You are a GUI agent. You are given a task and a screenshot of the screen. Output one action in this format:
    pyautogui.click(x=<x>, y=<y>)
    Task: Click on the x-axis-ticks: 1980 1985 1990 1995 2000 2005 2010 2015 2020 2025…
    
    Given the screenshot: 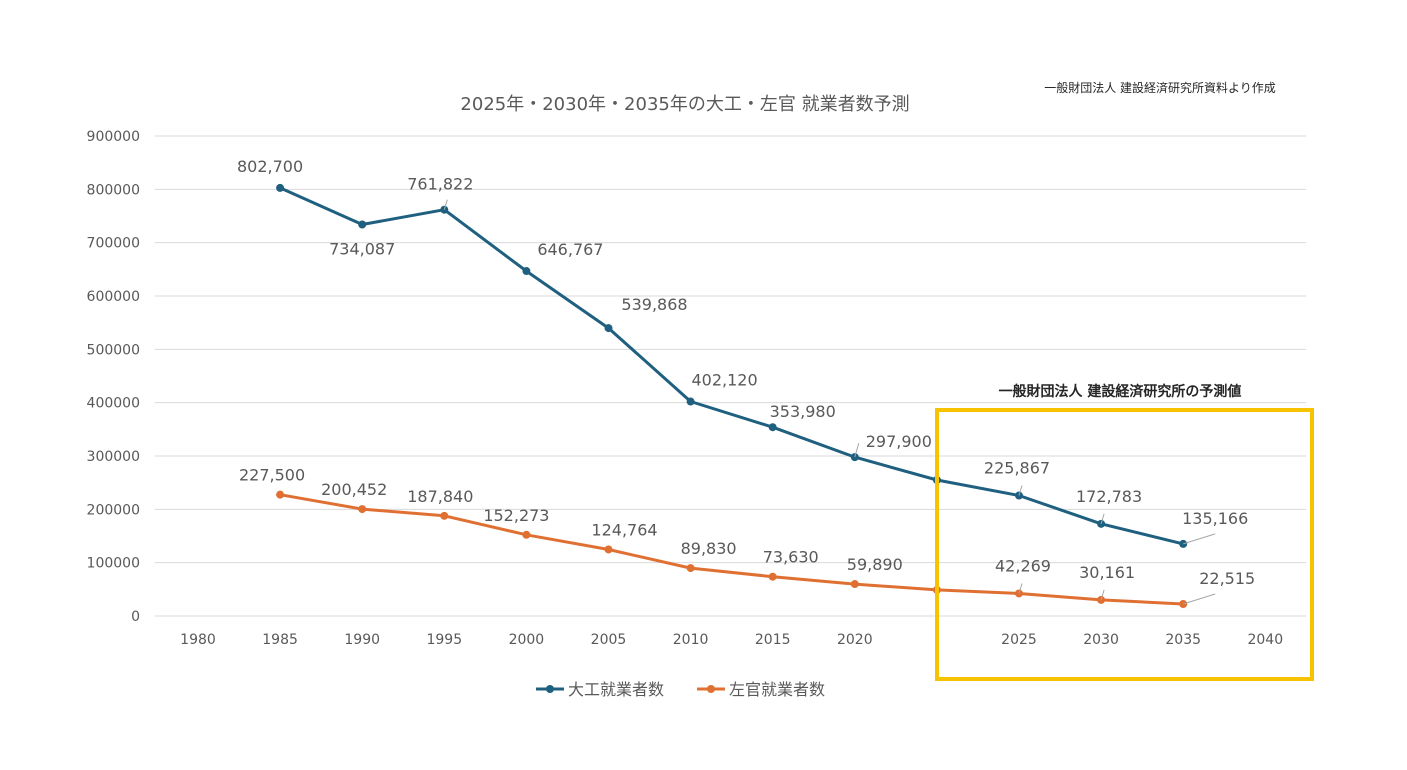 What is the action you would take?
    pyautogui.click(x=731, y=640)
    